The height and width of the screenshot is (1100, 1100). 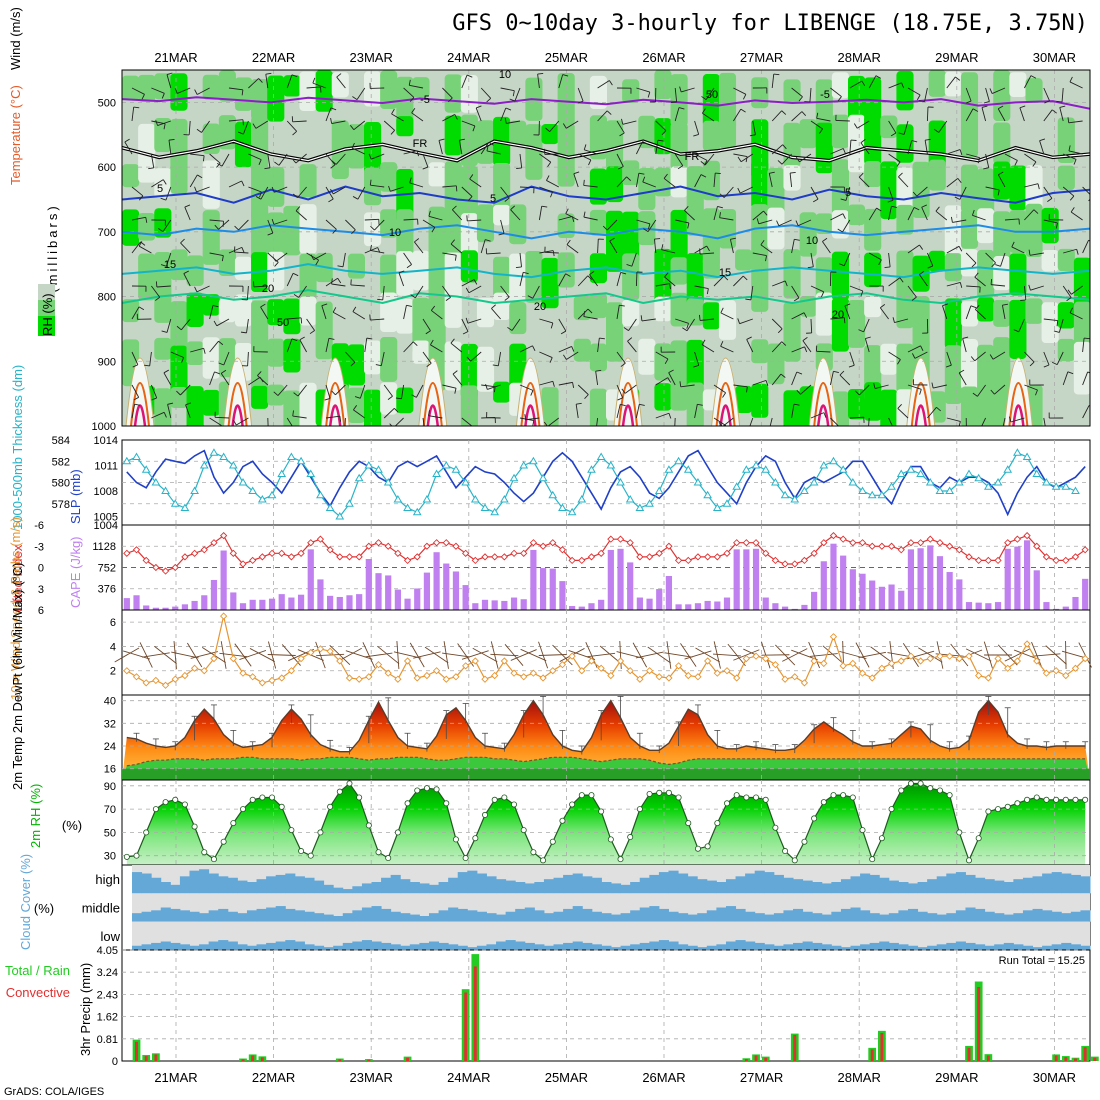 I want to click on profile-ytick-700: 700, so click(x=107, y=233).